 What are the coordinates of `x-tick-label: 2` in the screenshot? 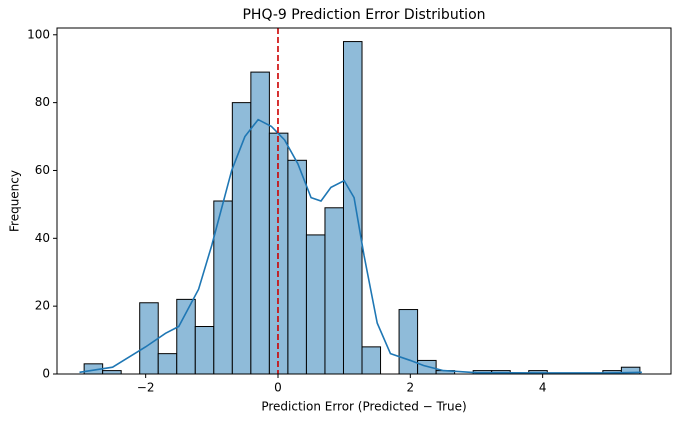 It's located at (410, 388).